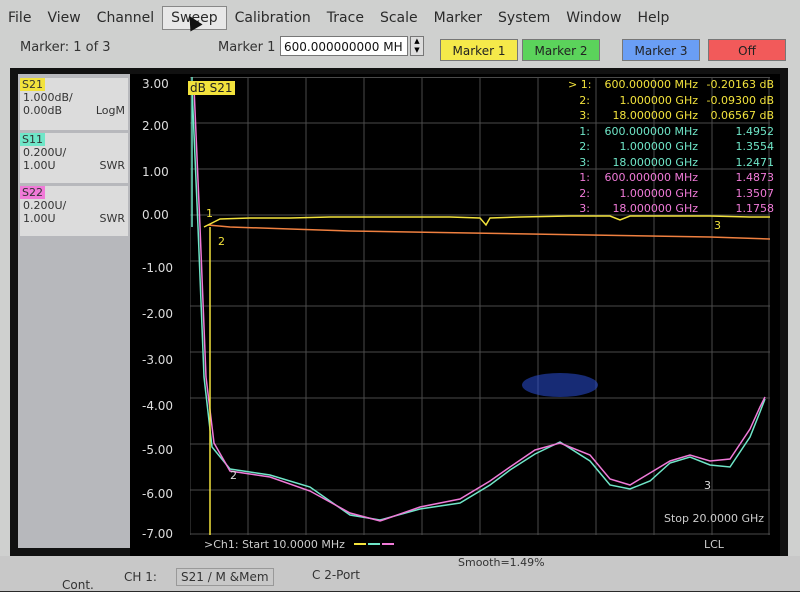  I want to click on trace-s21-name: S21, so click(32, 84).